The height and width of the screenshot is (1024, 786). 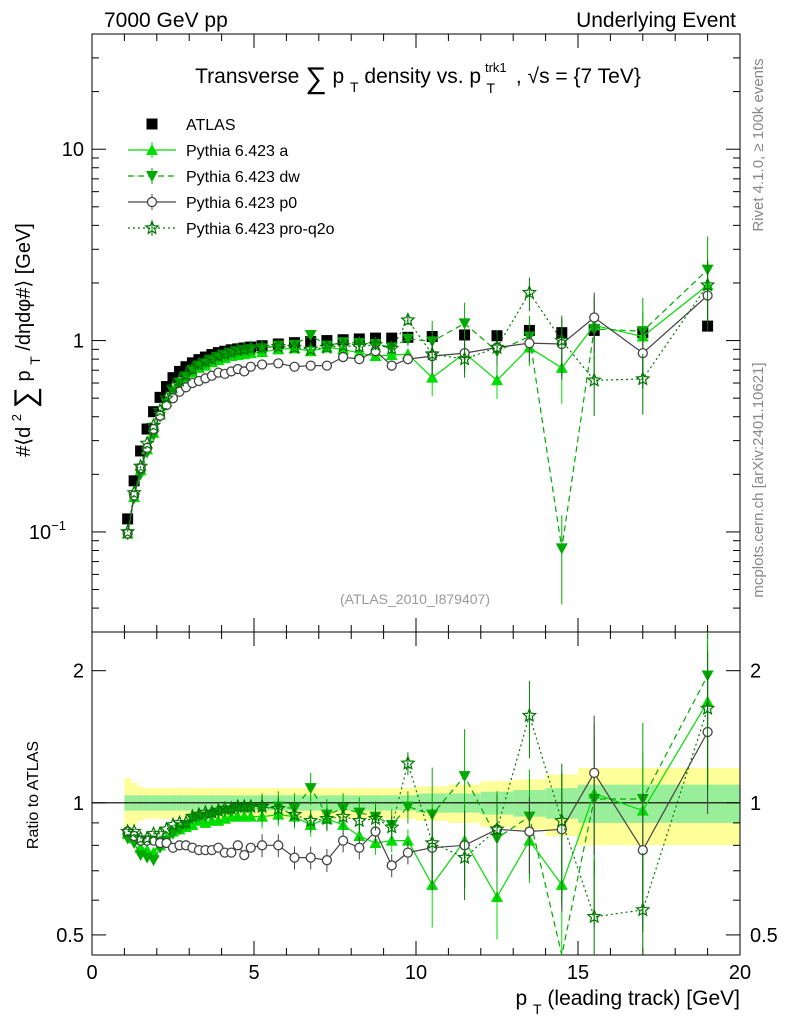 What do you see at coordinates (243, 177) in the screenshot?
I see `legend-label: Pythia 6.423 dw` at bounding box center [243, 177].